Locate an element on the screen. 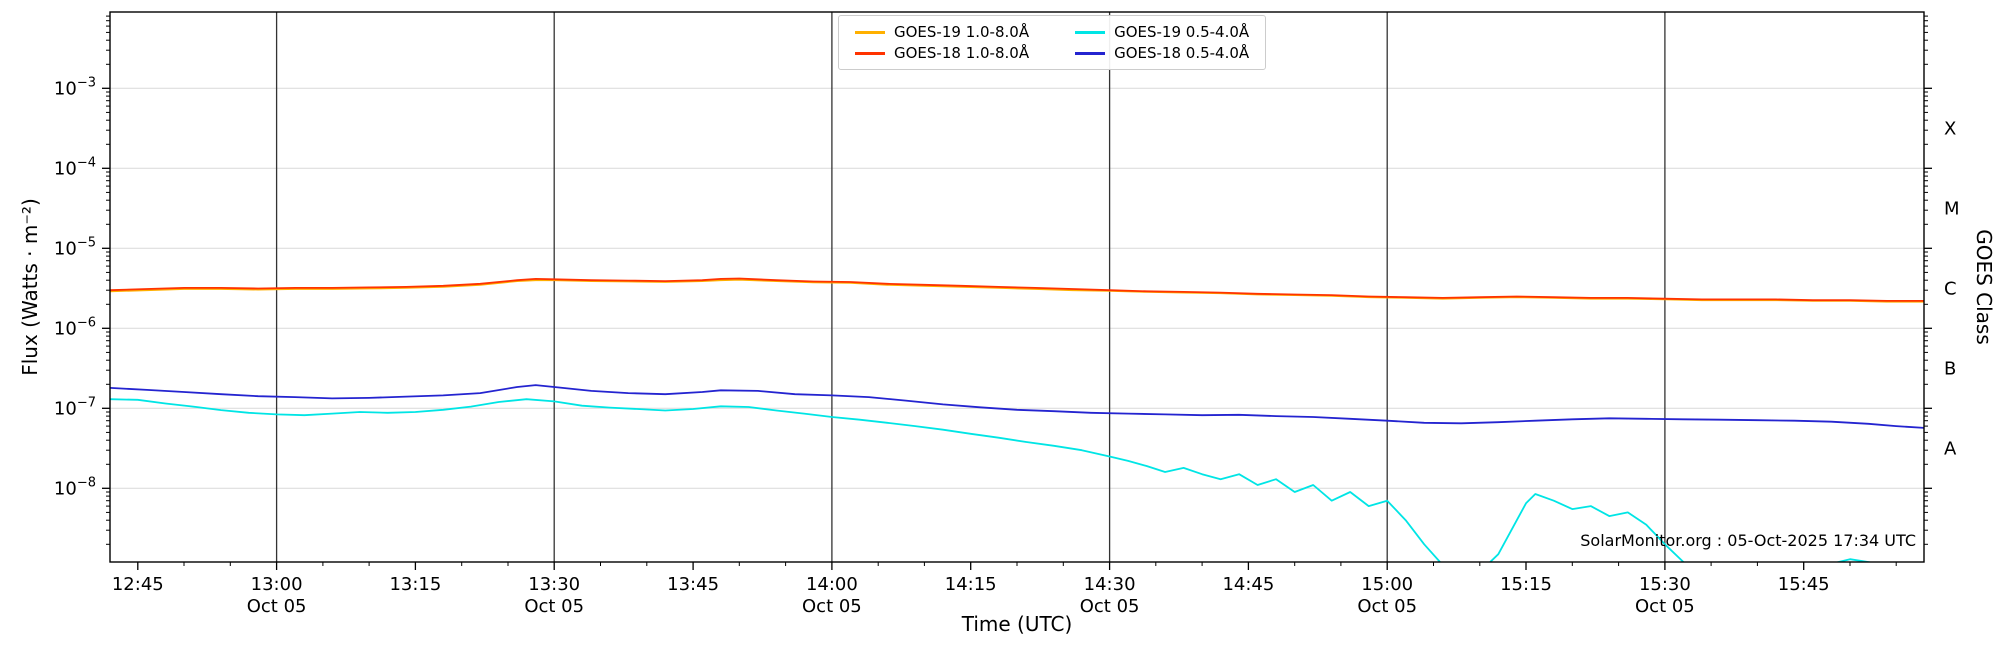  y-axis-label: Flux (Watts · m⁻²) is located at coordinates (30, 287).